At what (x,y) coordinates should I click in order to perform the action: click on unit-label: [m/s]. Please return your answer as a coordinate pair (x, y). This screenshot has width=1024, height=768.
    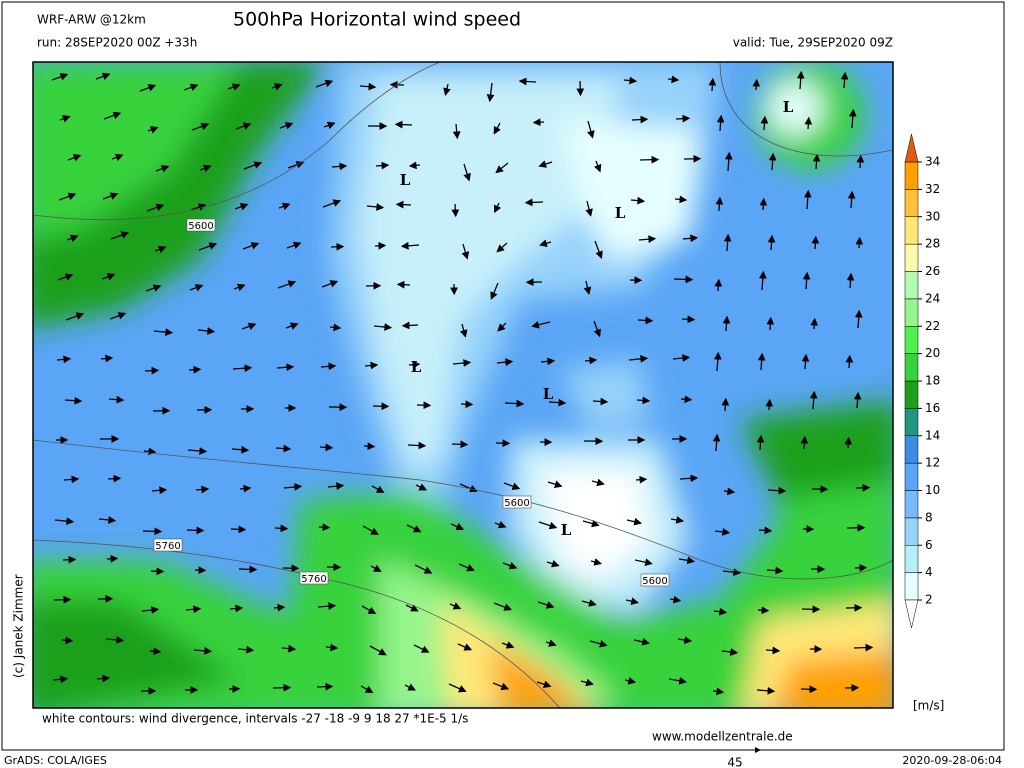
    Looking at the image, I should click on (928, 706).